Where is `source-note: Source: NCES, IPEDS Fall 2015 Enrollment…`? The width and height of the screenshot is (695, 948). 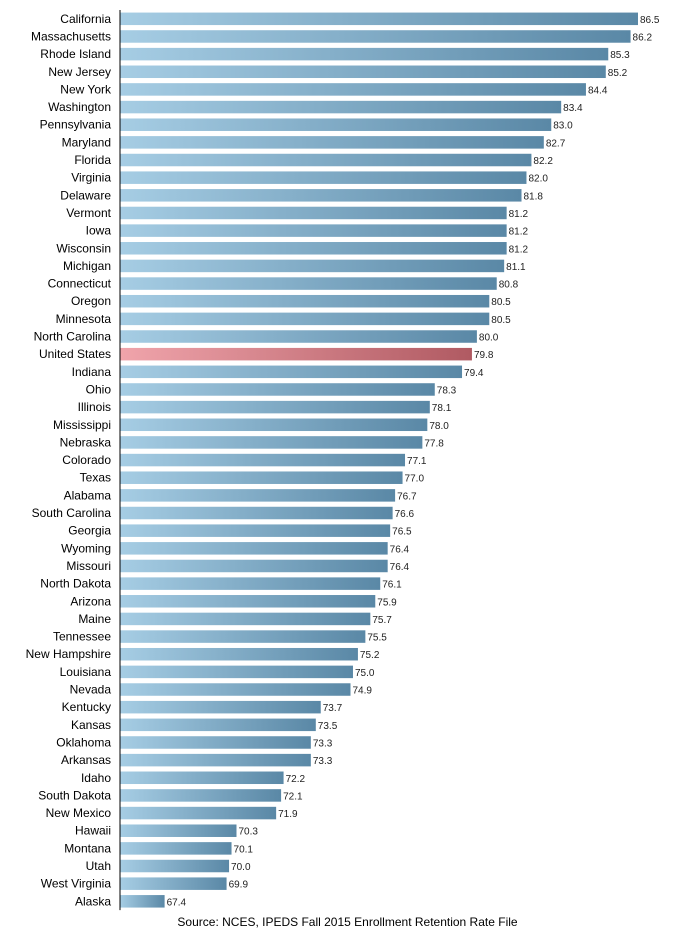 source-note: Source: NCES, IPEDS Fall 2015 Enrollment… is located at coordinates (347, 922).